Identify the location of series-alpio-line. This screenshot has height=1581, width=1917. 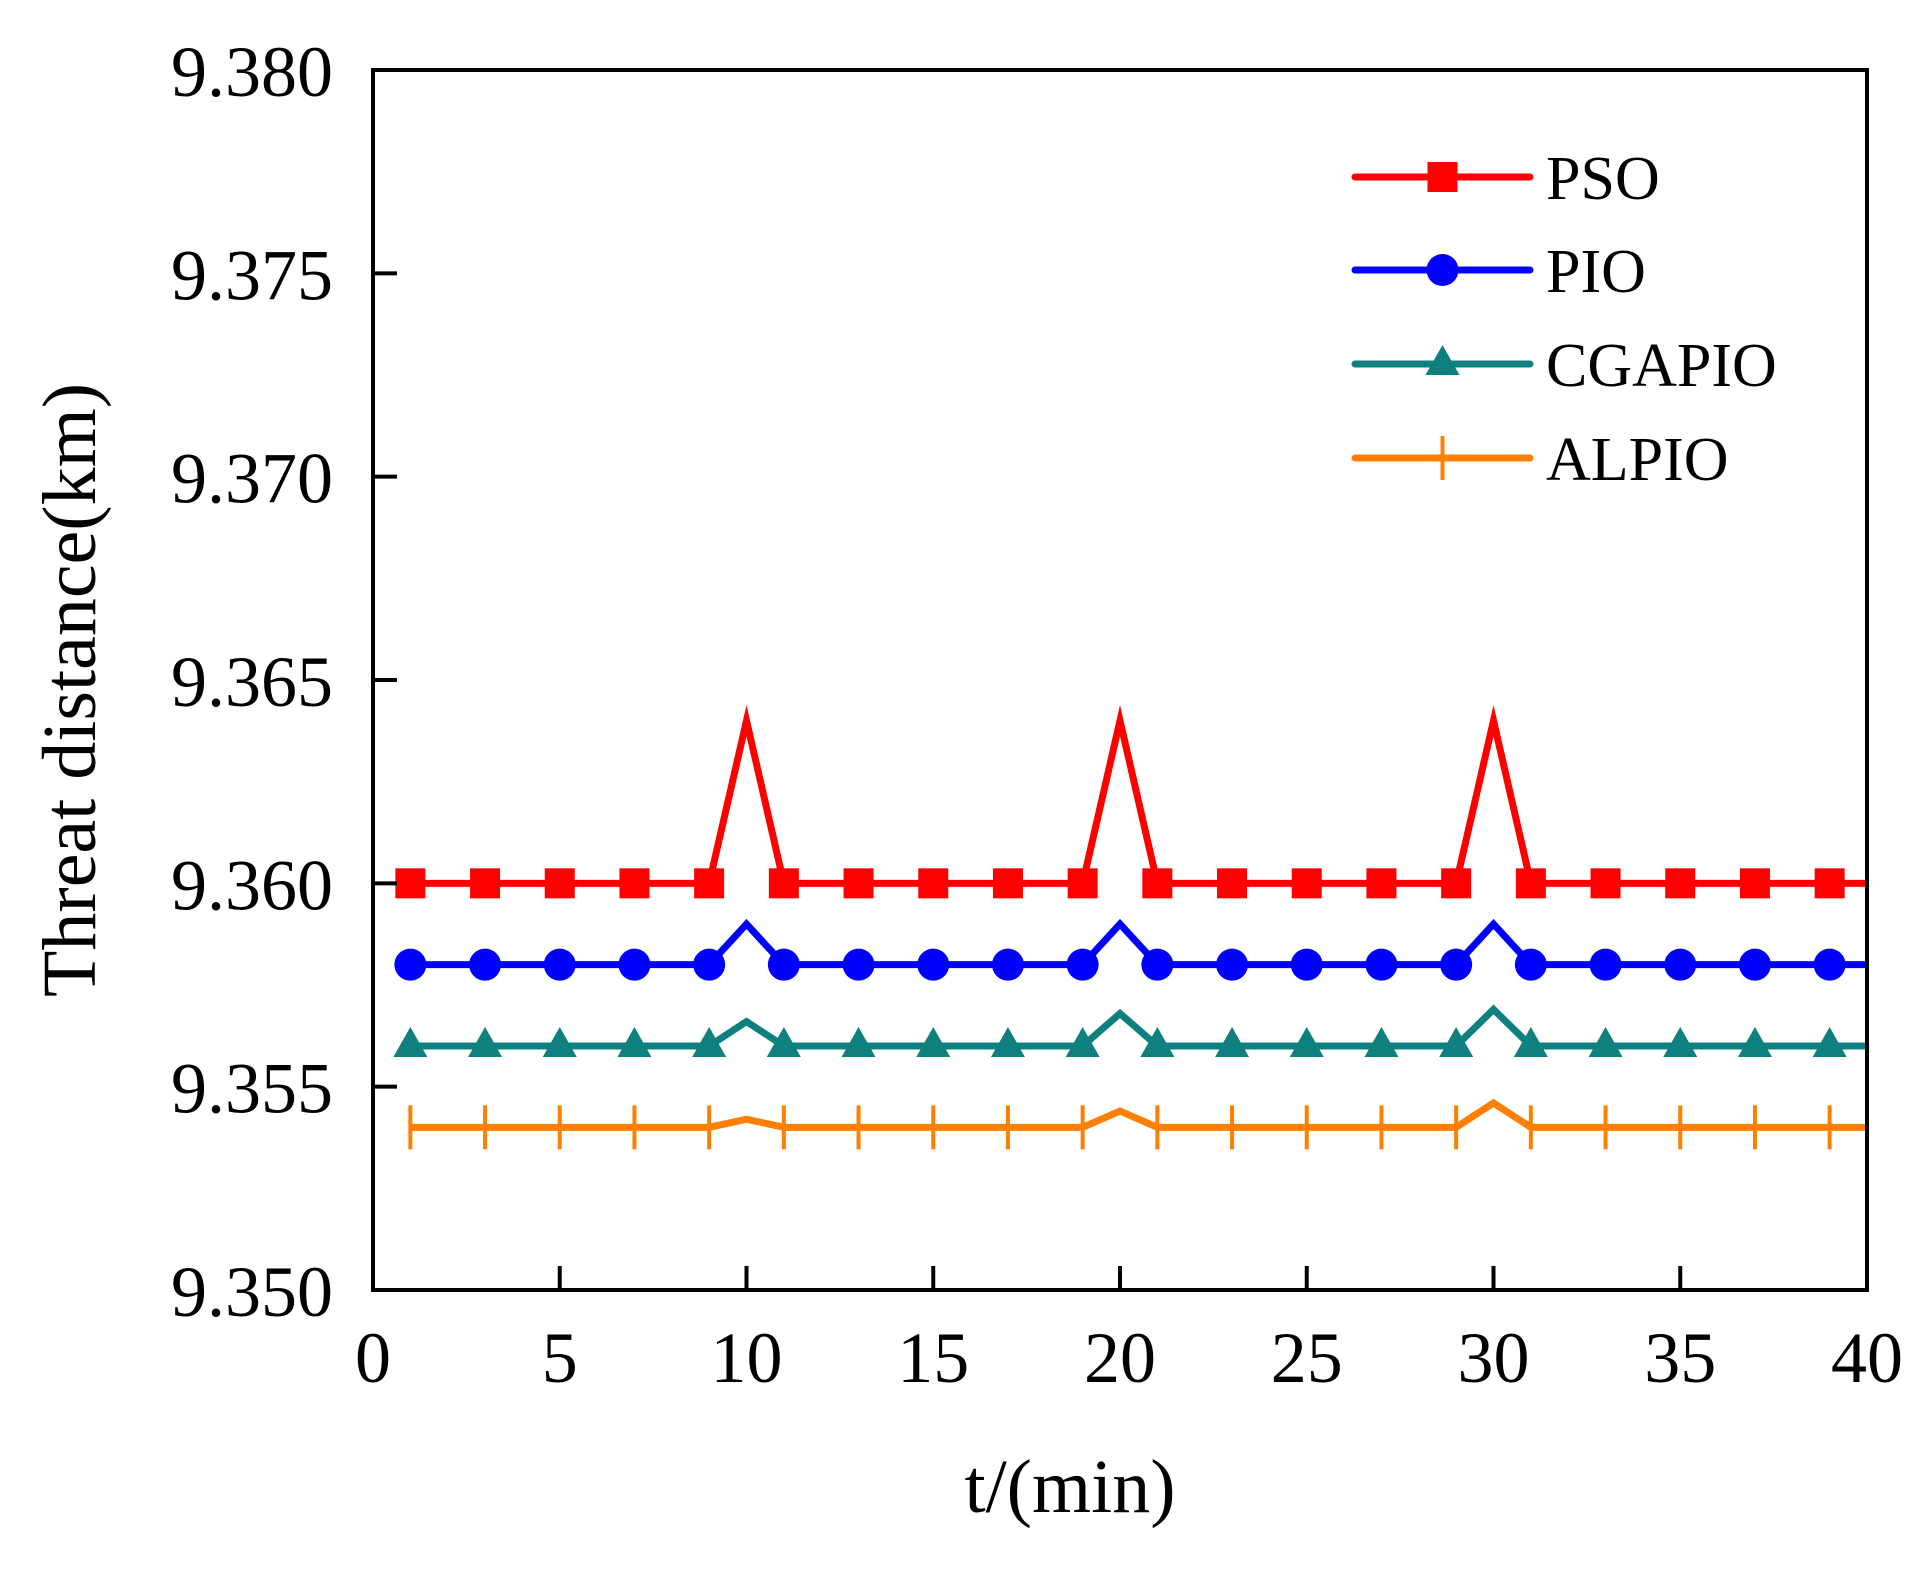
(1138, 1114).